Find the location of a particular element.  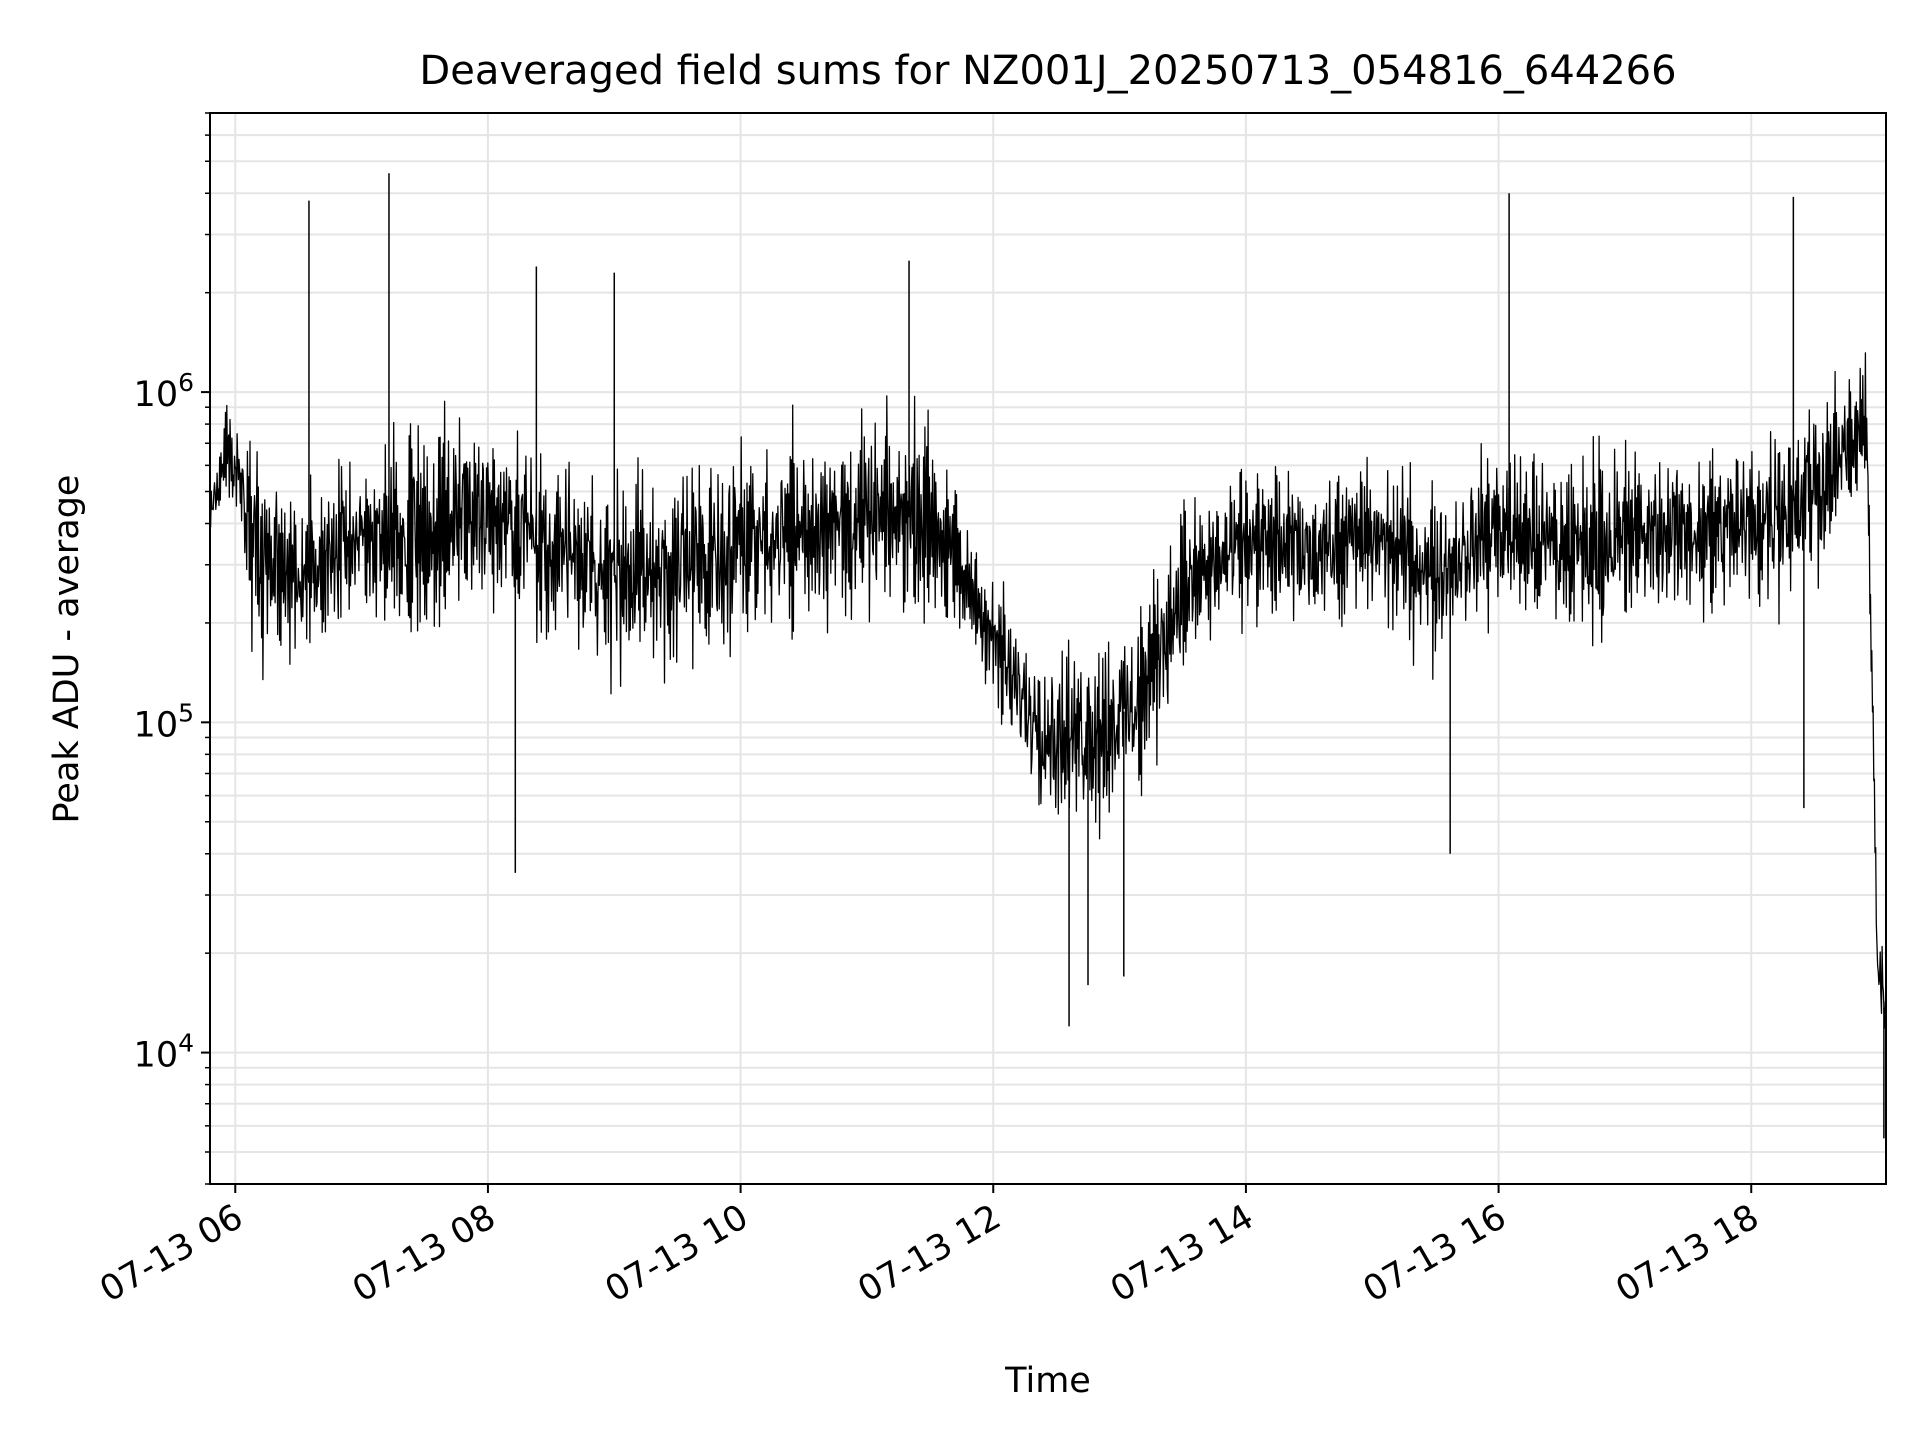

y-axis-label: Peak ADU - average is located at coordinates (67, 649).